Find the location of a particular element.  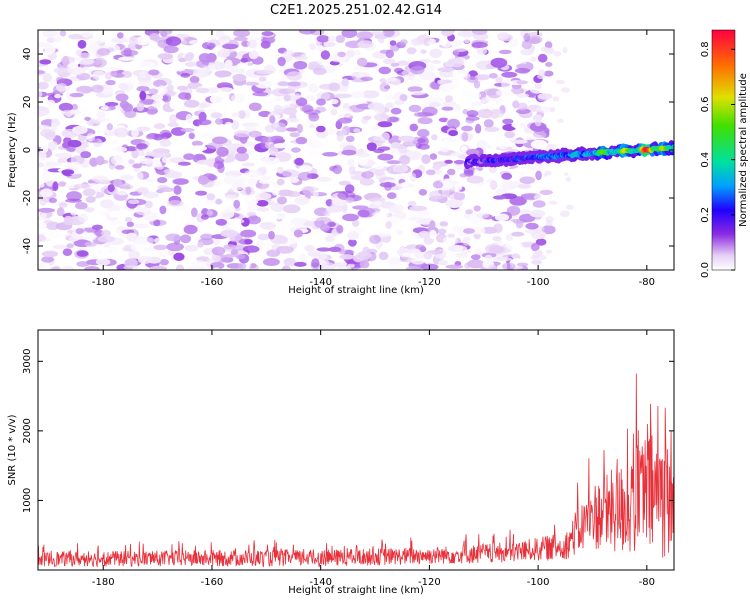

y-tick-label: 20 is located at coordinates (27, 102).